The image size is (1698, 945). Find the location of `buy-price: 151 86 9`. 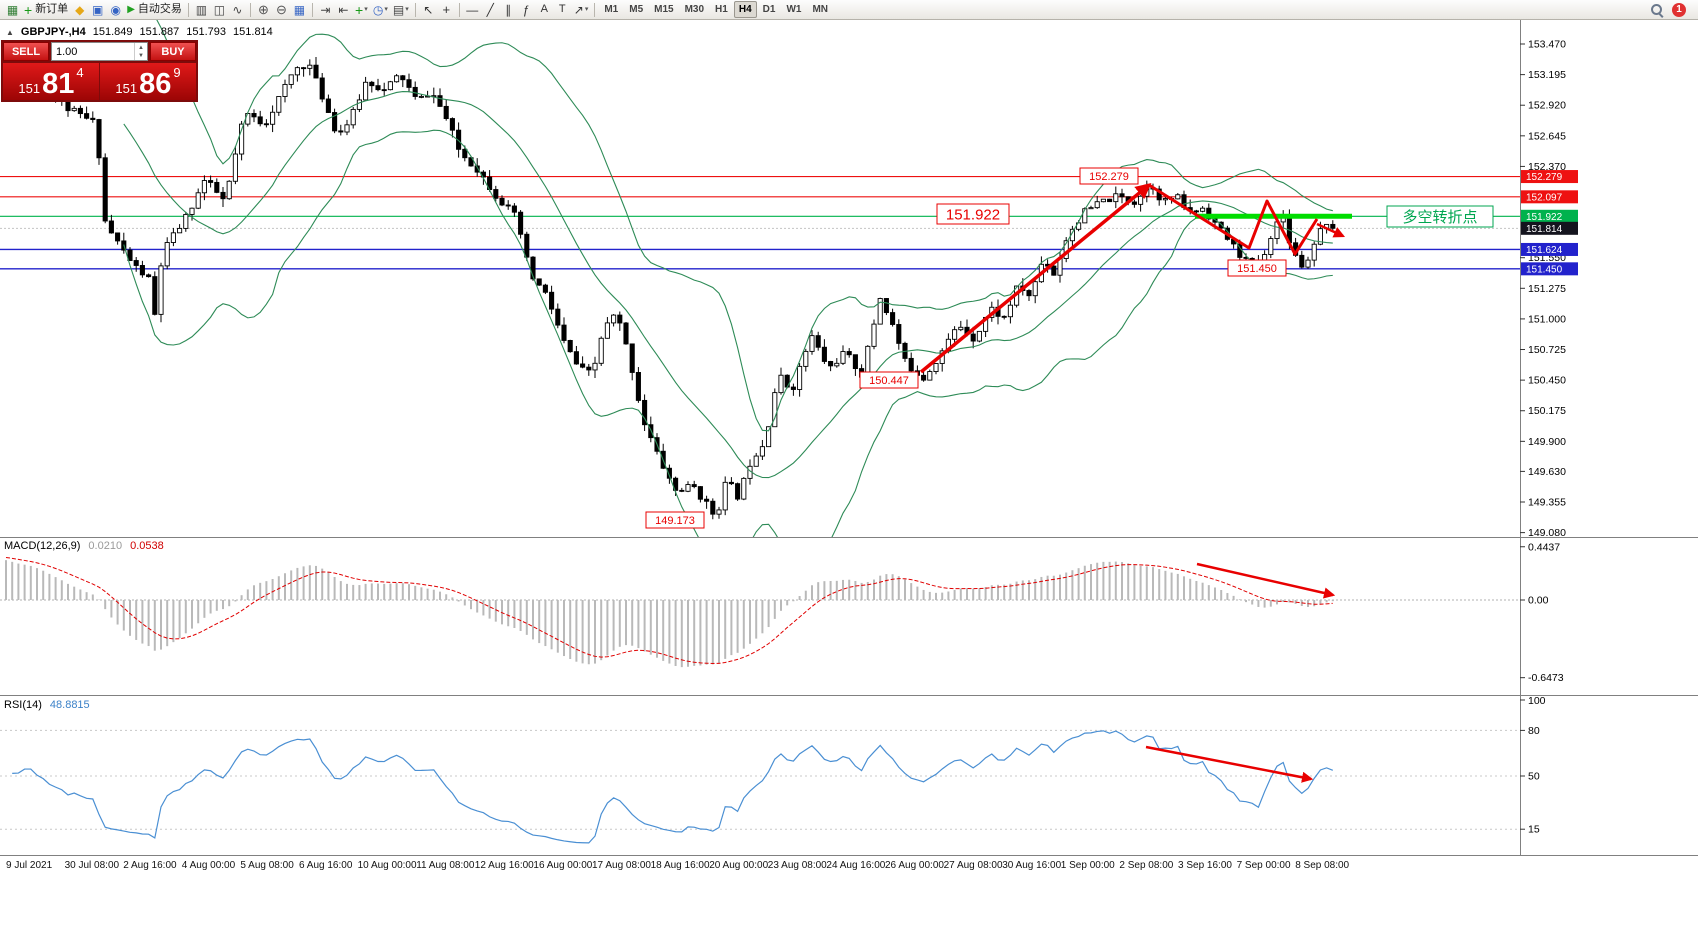

buy-price: 151 86 9 is located at coordinates (148, 81).